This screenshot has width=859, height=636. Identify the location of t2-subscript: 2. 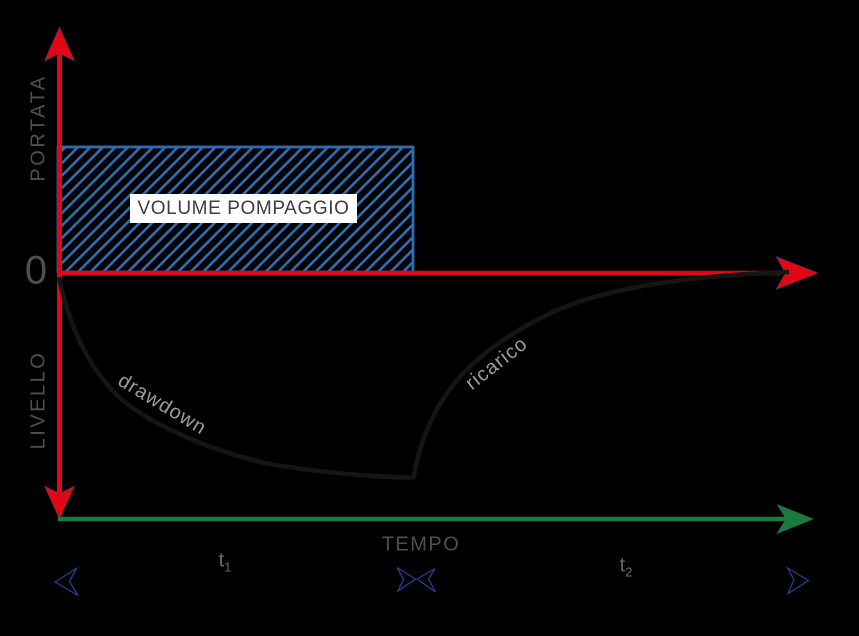
(629, 572).